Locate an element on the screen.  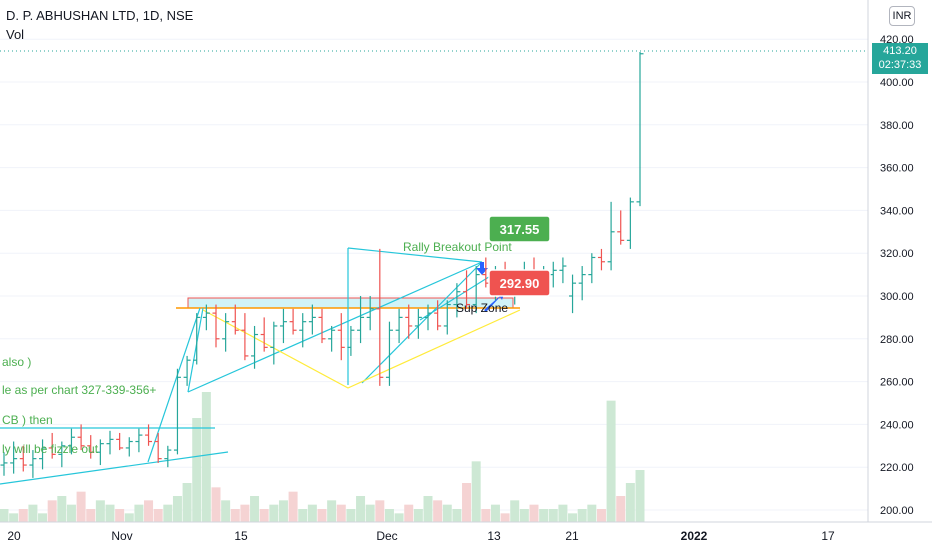
yellow-zone is located at coordinates (361, 349).